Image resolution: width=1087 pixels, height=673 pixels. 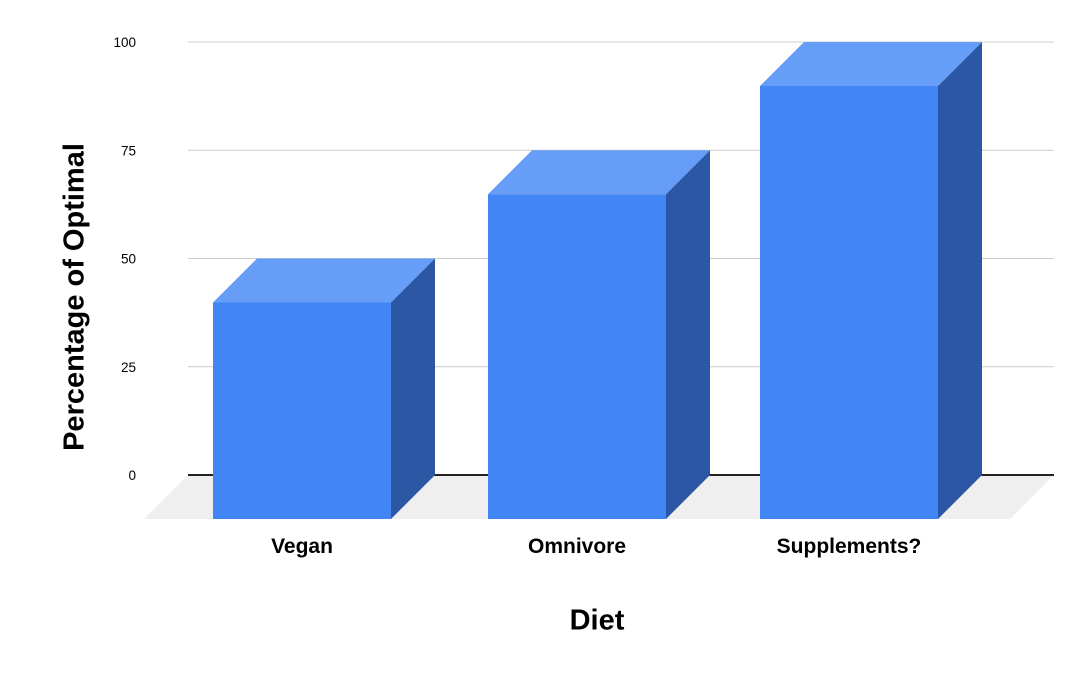 I want to click on bar-omnivore-front, so click(x=577, y=356).